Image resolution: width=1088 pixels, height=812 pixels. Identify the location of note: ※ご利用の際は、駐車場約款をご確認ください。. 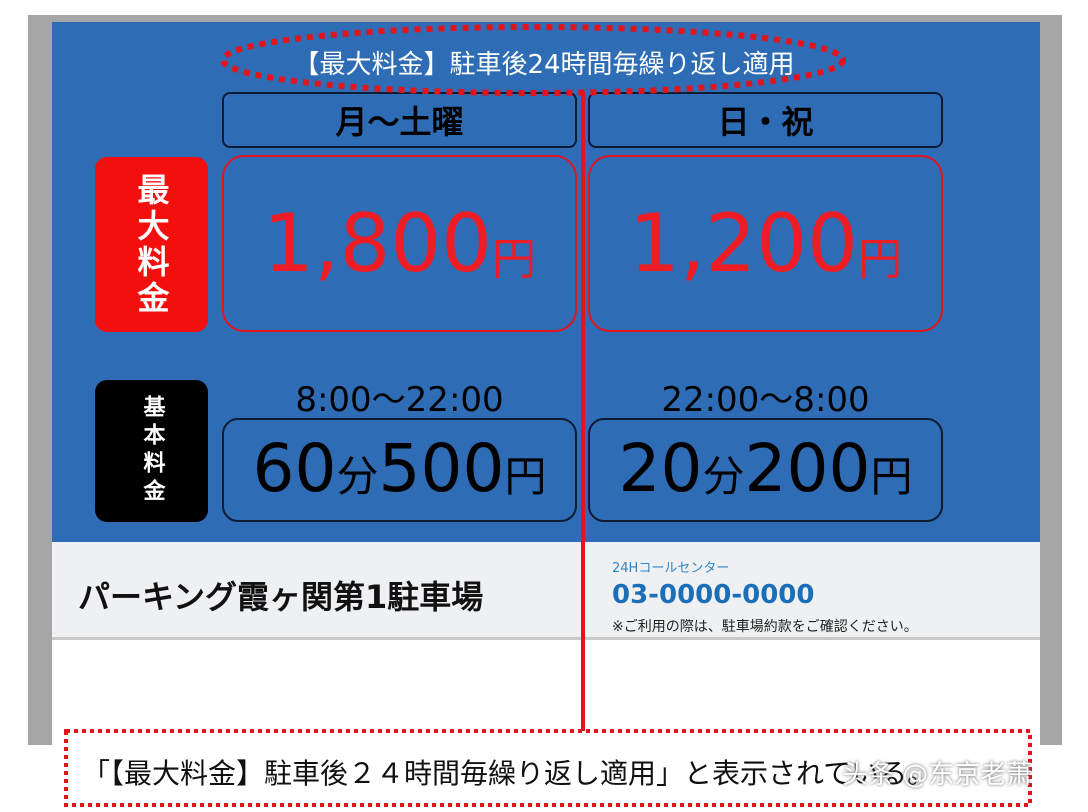
(765, 627).